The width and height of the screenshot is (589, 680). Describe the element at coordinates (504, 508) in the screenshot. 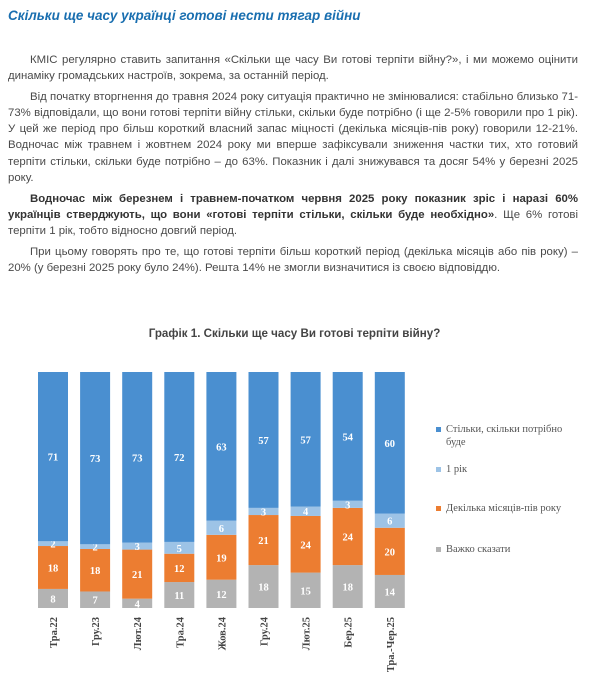

I see `legend-label: Декілька місяців-пів року` at that location.